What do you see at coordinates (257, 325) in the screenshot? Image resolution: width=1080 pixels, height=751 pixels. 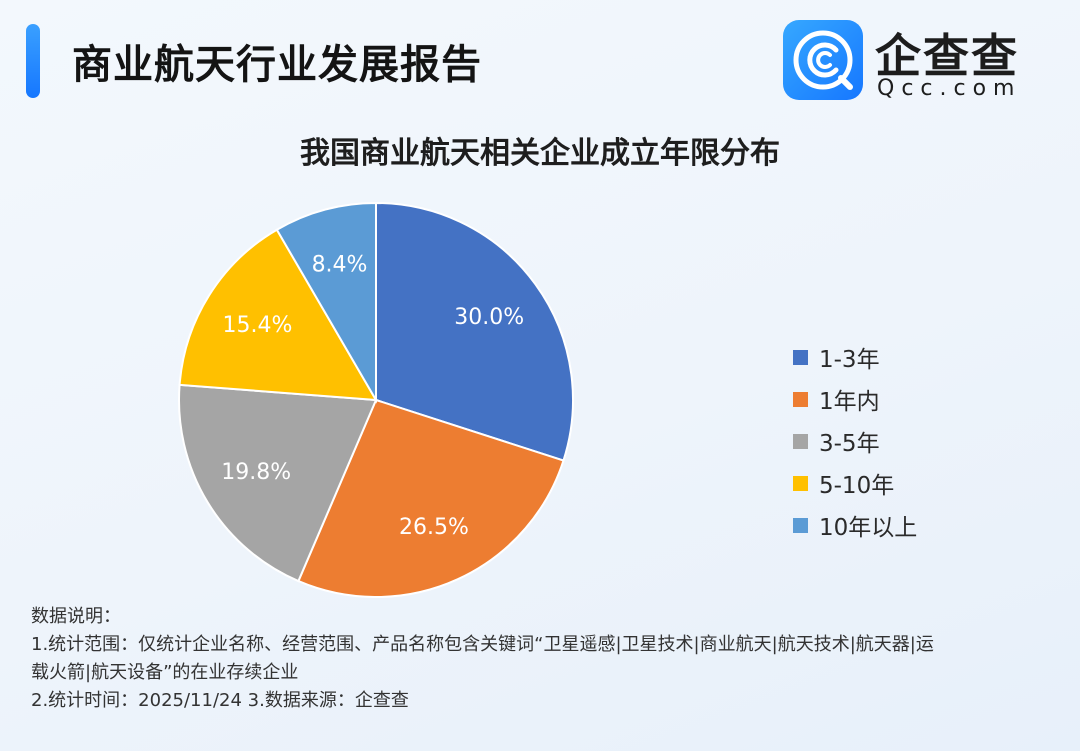 I see `slice-data-label-4: 15.4%` at bounding box center [257, 325].